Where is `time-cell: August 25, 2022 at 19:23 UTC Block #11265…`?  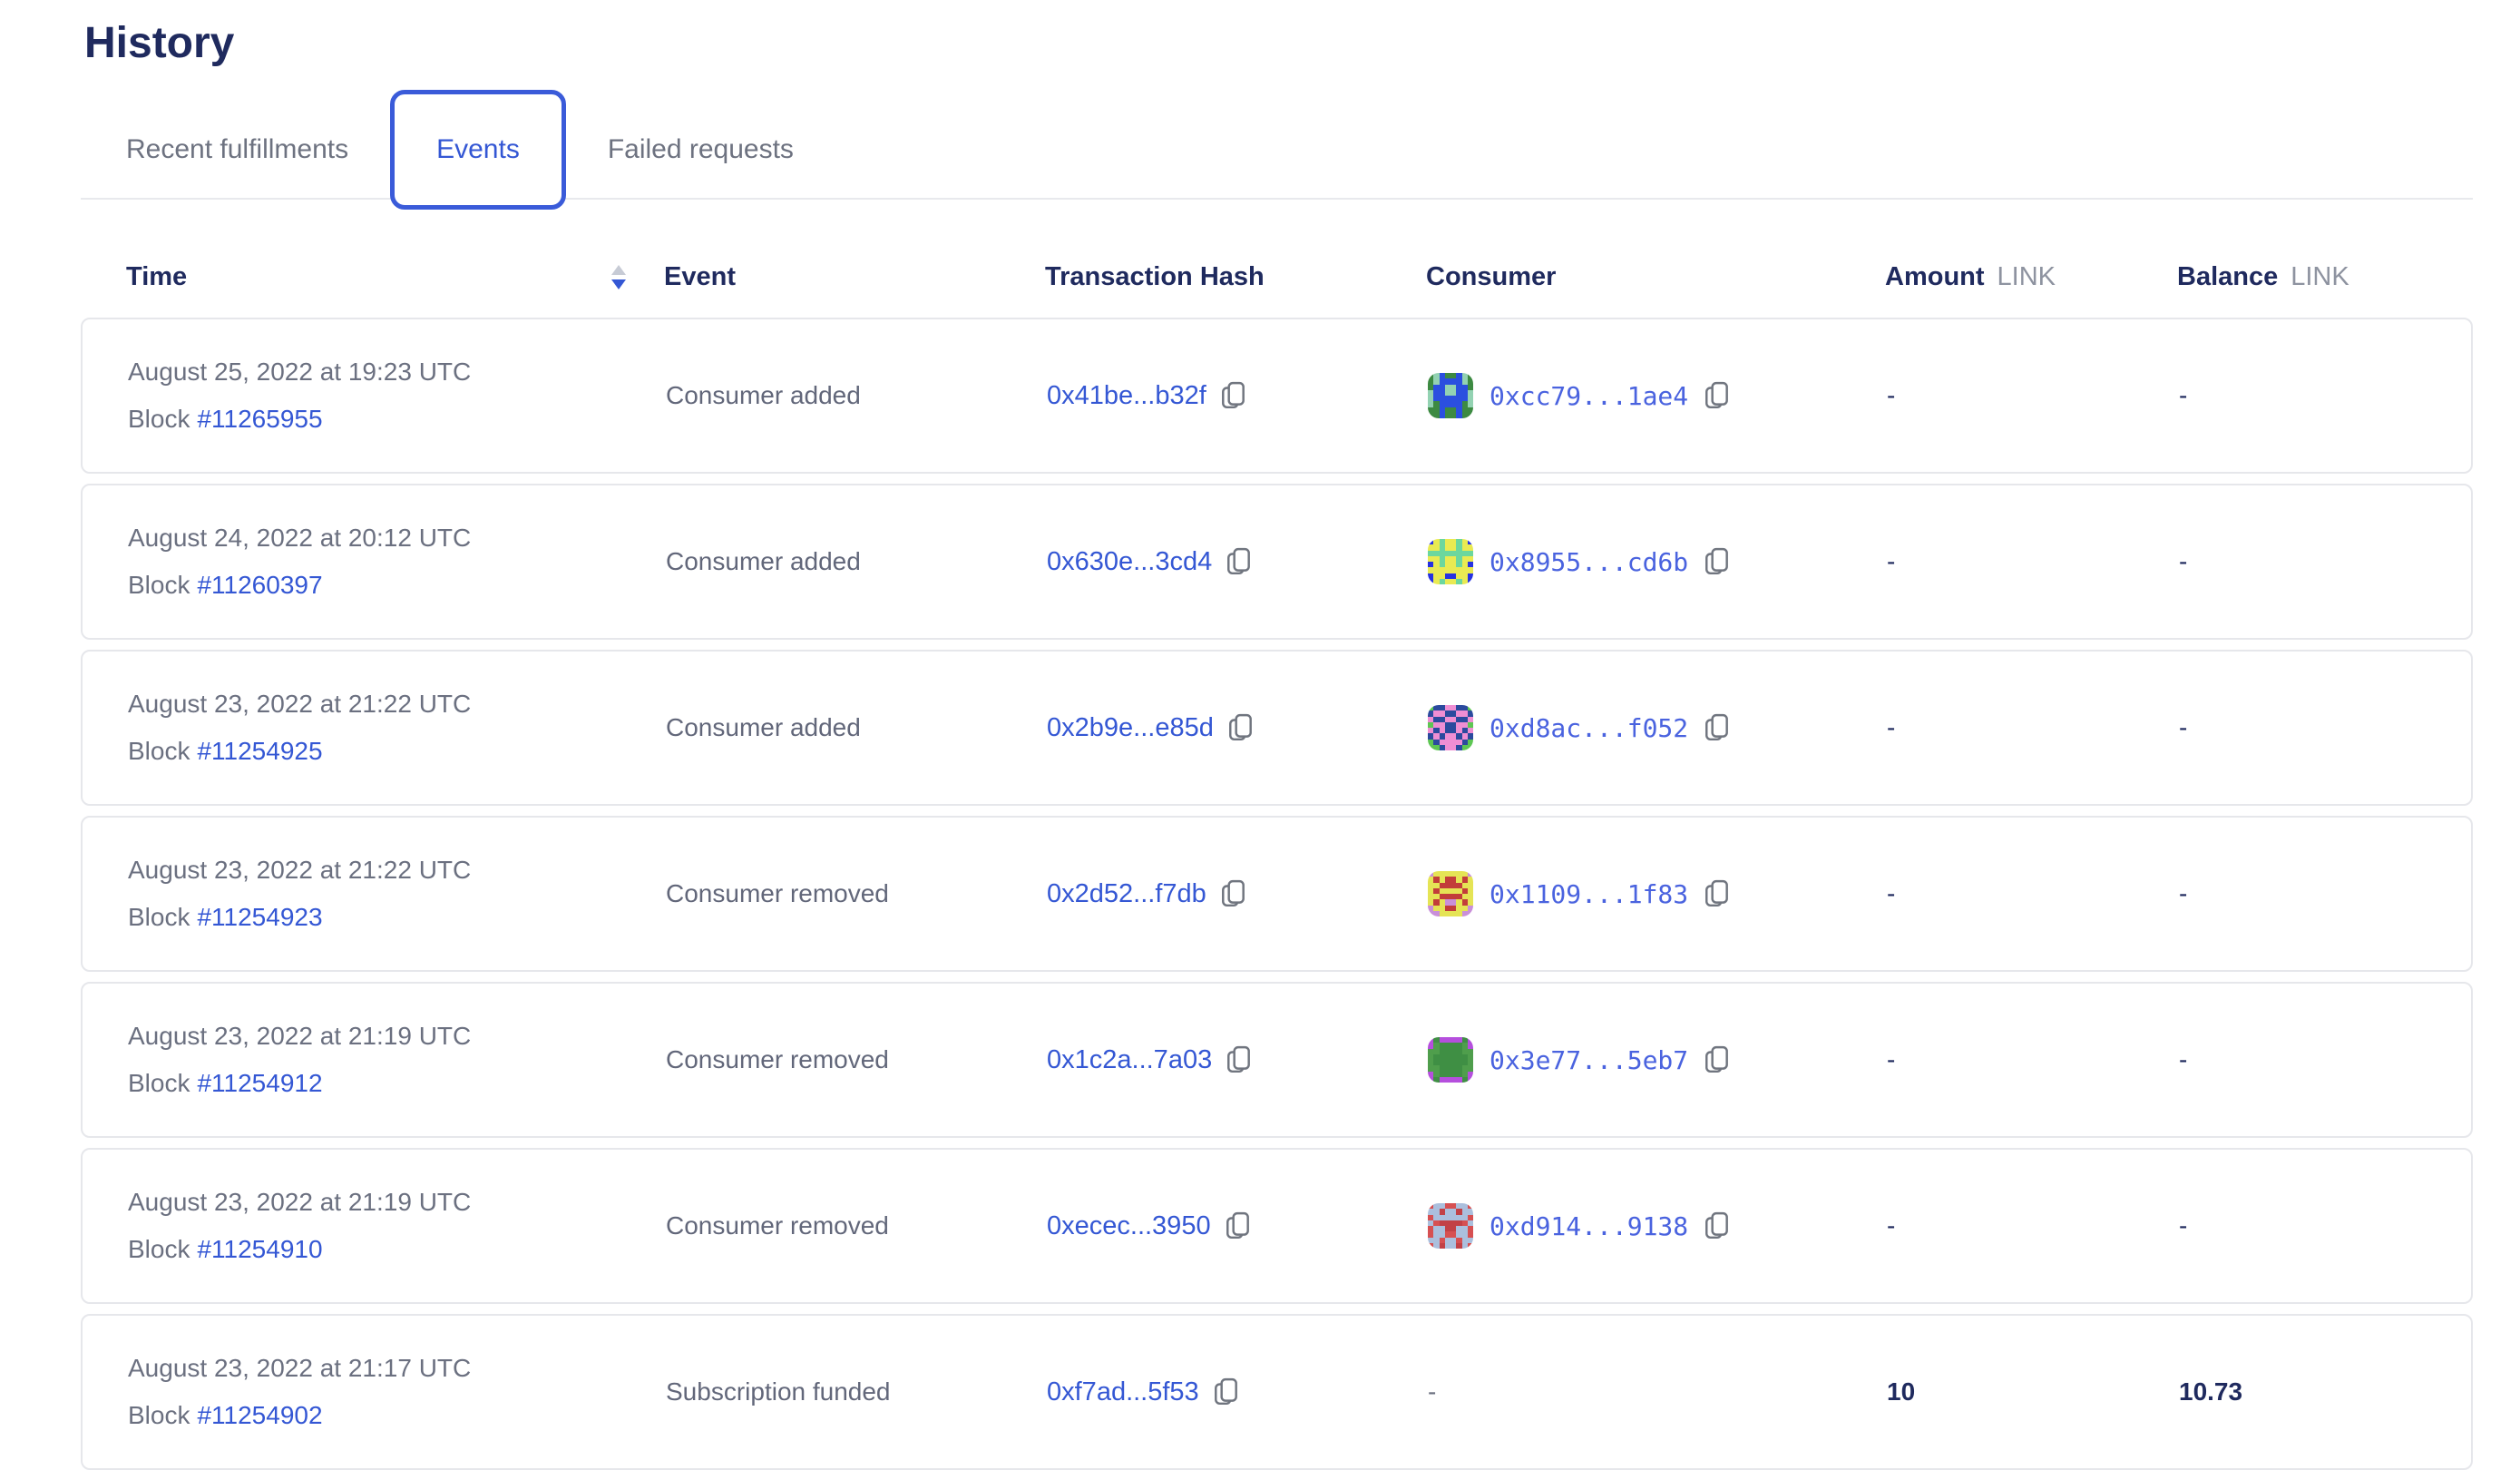
time-cell: August 25, 2022 at 19:23 UTC Block #11265… is located at coordinates (365, 396).